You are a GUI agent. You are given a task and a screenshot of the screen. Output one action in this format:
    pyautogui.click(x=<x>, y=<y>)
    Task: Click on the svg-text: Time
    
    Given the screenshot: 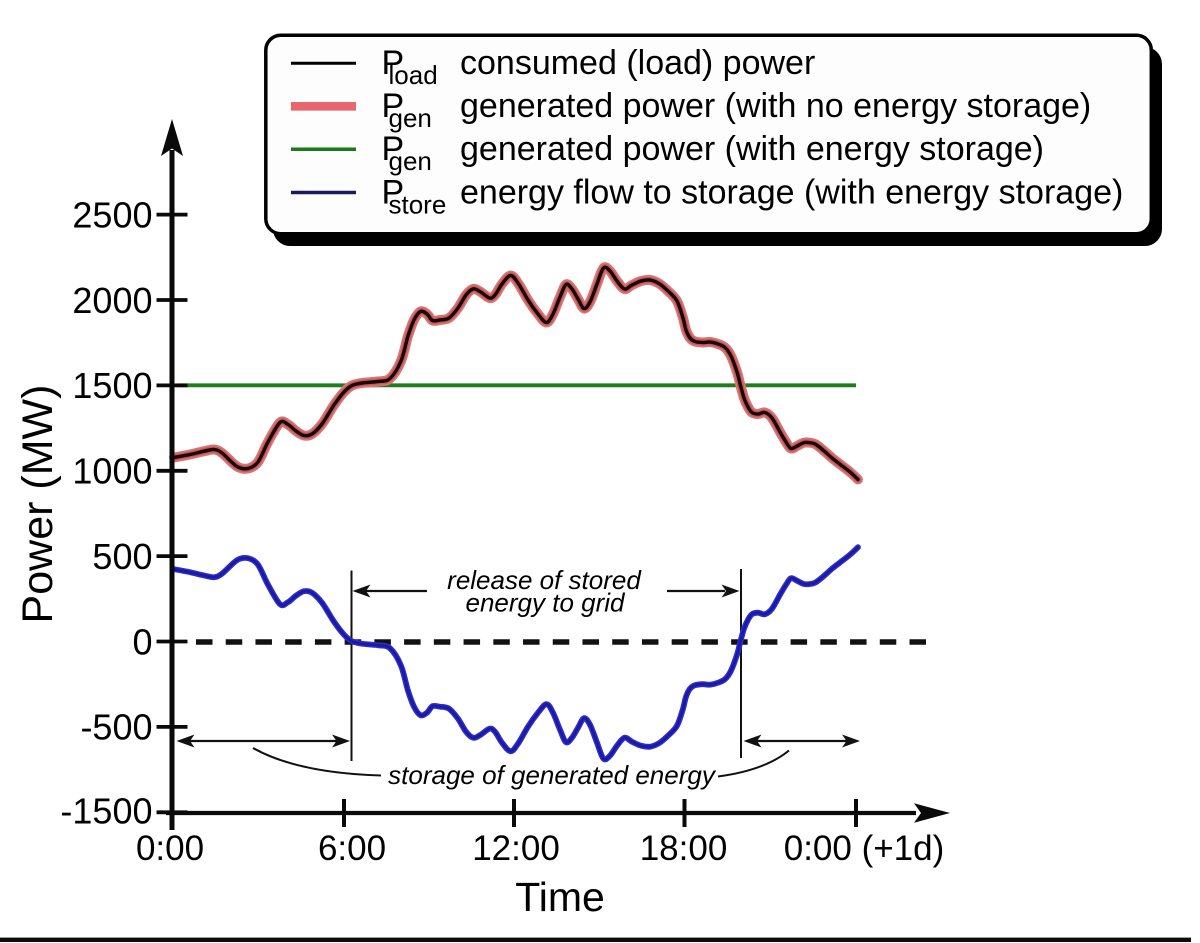 What is the action you would take?
    pyautogui.click(x=560, y=897)
    